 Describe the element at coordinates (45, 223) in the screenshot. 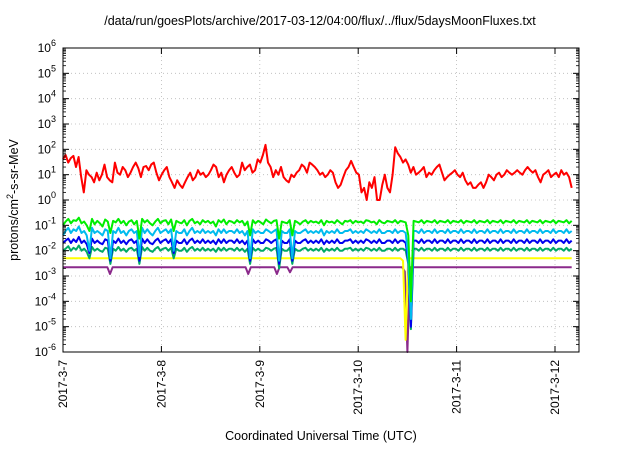

I see `y-tick-label: 10⁻¹` at that location.